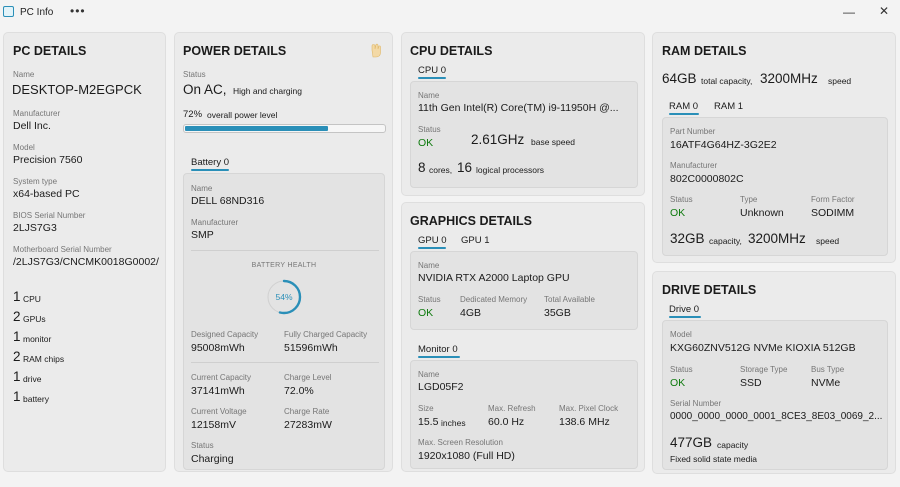 This screenshot has height=487, width=900. What do you see at coordinates (681, 369) in the screenshot?
I see `drive-status-label: Status` at bounding box center [681, 369].